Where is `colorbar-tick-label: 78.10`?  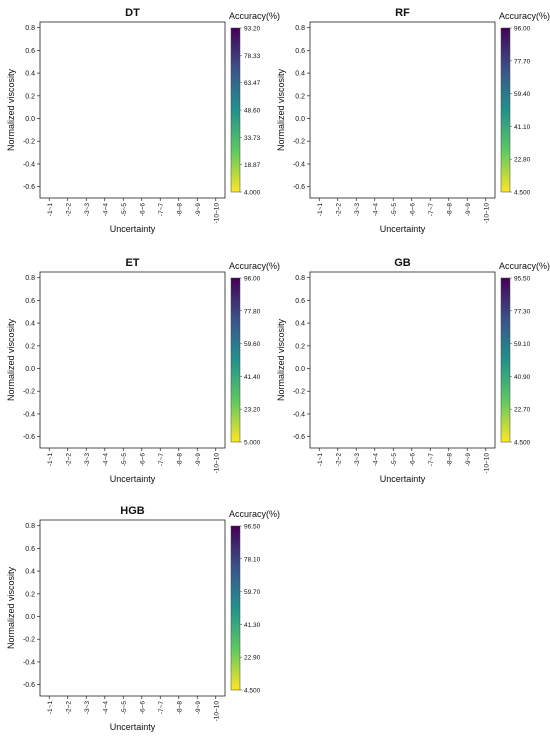
colorbar-tick-label: 78.10 is located at coordinates (252, 559).